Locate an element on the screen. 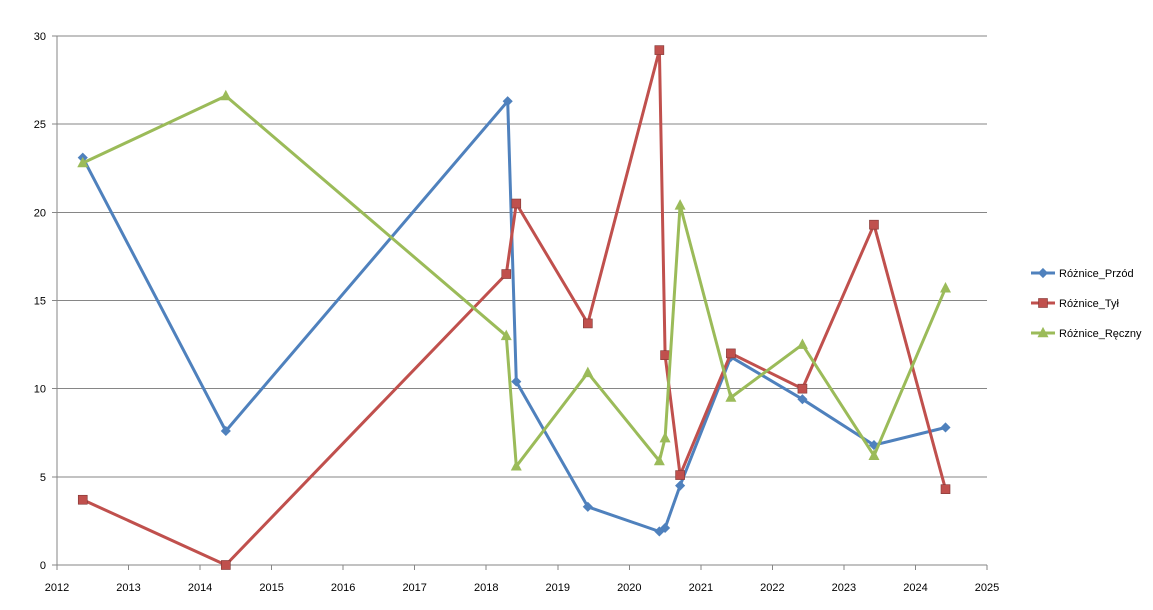  legend-item: Różnice_Tył is located at coordinates (1075, 304).